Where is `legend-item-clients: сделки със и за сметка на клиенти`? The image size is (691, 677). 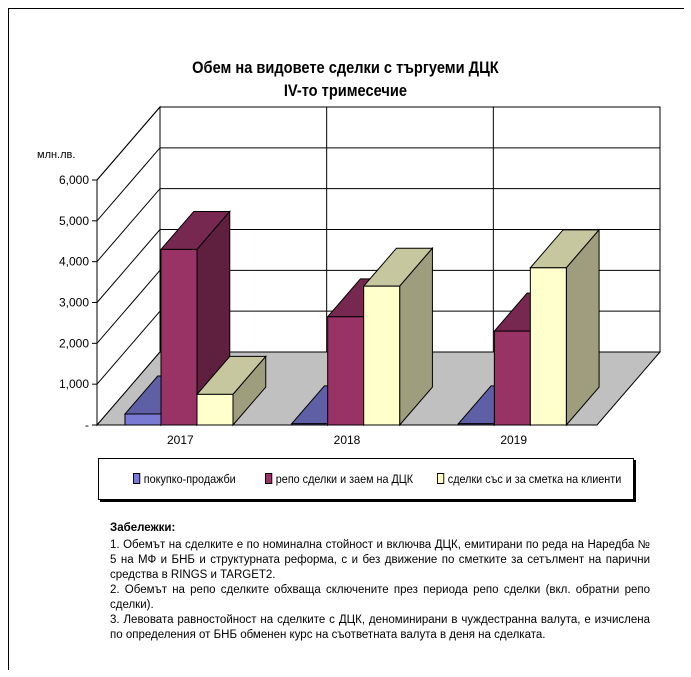 legend-item-clients: сделки със и за сметка на клиенти is located at coordinates (529, 479).